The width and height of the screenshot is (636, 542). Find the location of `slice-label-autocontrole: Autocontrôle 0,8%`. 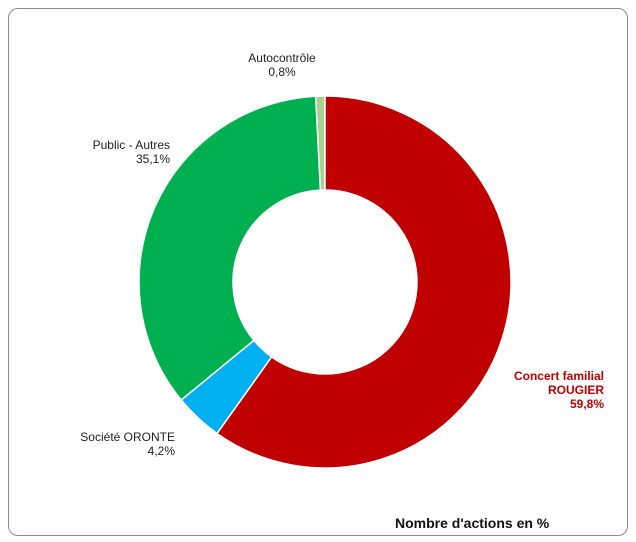

slice-label-autocontrole: Autocontrôle 0,8% is located at coordinates (282, 65).